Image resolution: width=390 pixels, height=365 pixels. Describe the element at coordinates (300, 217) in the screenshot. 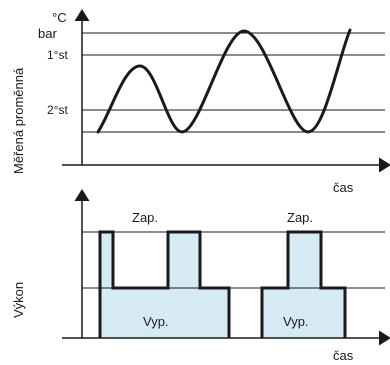

I see `on-label-2: Zap.` at that location.